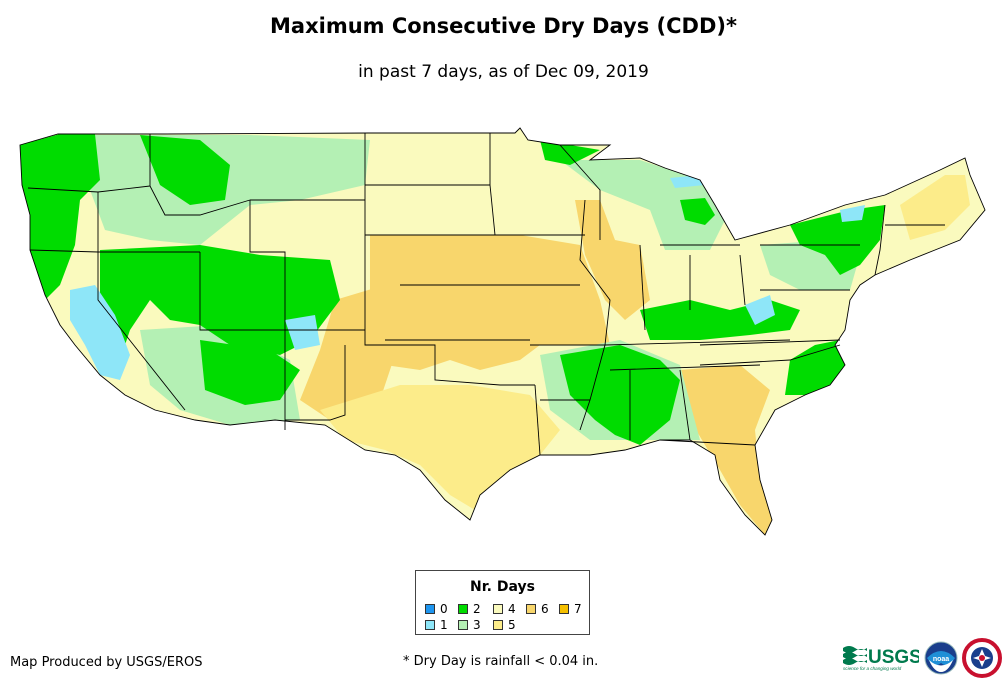  Describe the element at coordinates (697, 211) in the screenshot. I see `zone-2-days-michigan` at that location.